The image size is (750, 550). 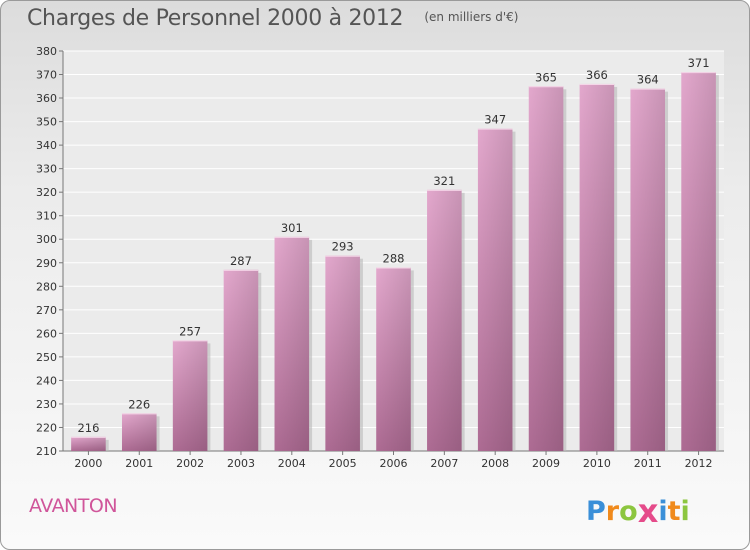 I want to click on x-tick-label: 2004, so click(x=292, y=463).